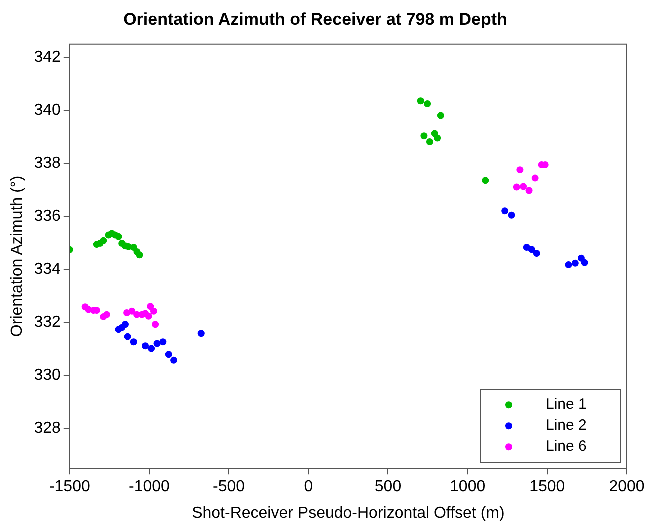  What do you see at coordinates (47, 57) in the screenshot?
I see `y-tick-label: 342` at bounding box center [47, 57].